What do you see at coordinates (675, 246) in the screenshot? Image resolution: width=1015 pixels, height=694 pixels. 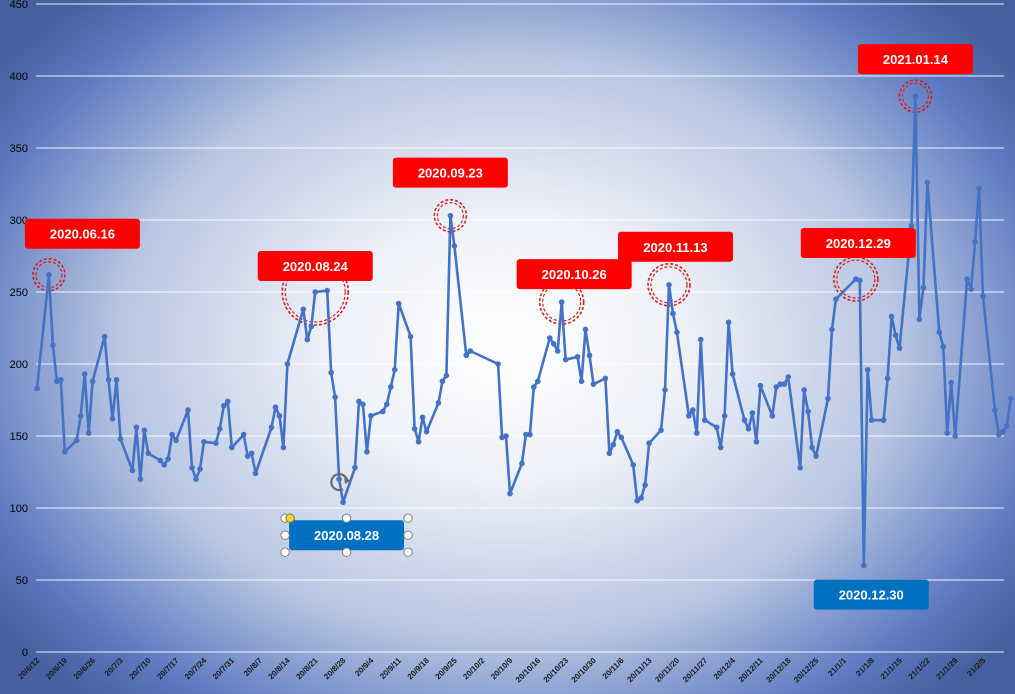 I see `callout: 2020.11.13` at bounding box center [675, 246].